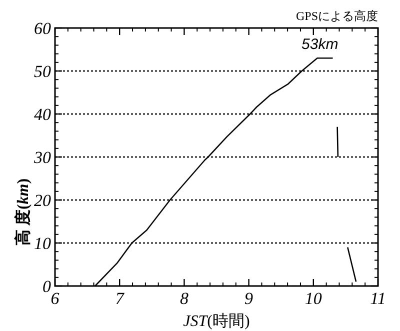 The width and height of the screenshot is (400, 331). Describe the element at coordinates (378, 298) in the screenshot. I see `x-tick-label: 11` at that location.